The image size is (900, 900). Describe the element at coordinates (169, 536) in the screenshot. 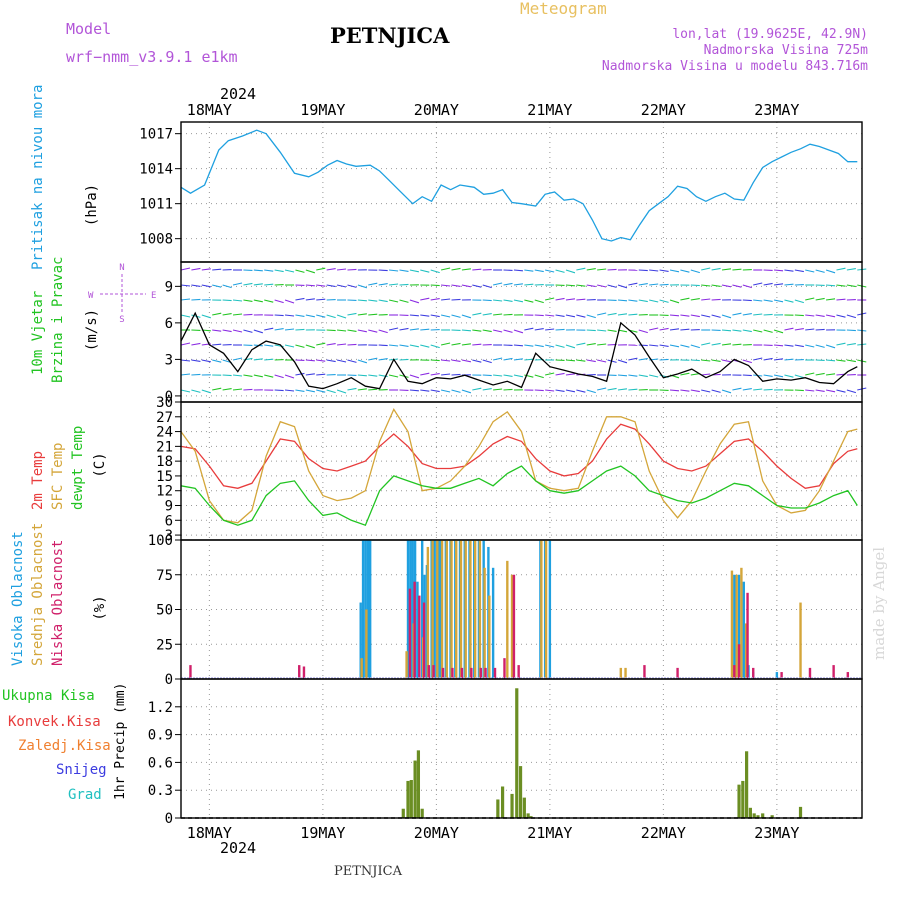

I see `y-tick-label: 3` at that location.